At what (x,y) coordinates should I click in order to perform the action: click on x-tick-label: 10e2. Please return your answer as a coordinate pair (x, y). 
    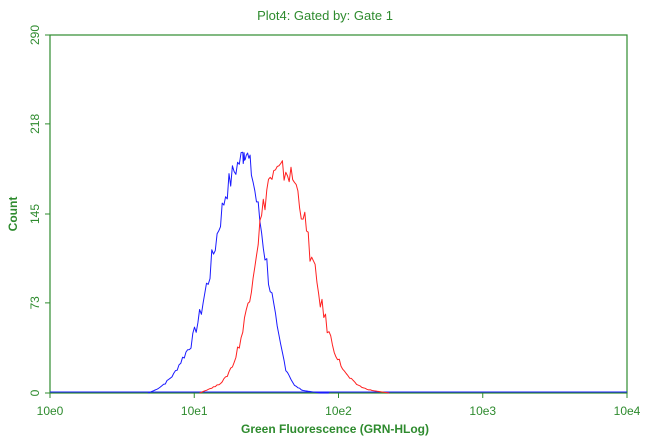
    Looking at the image, I should click on (338, 411).